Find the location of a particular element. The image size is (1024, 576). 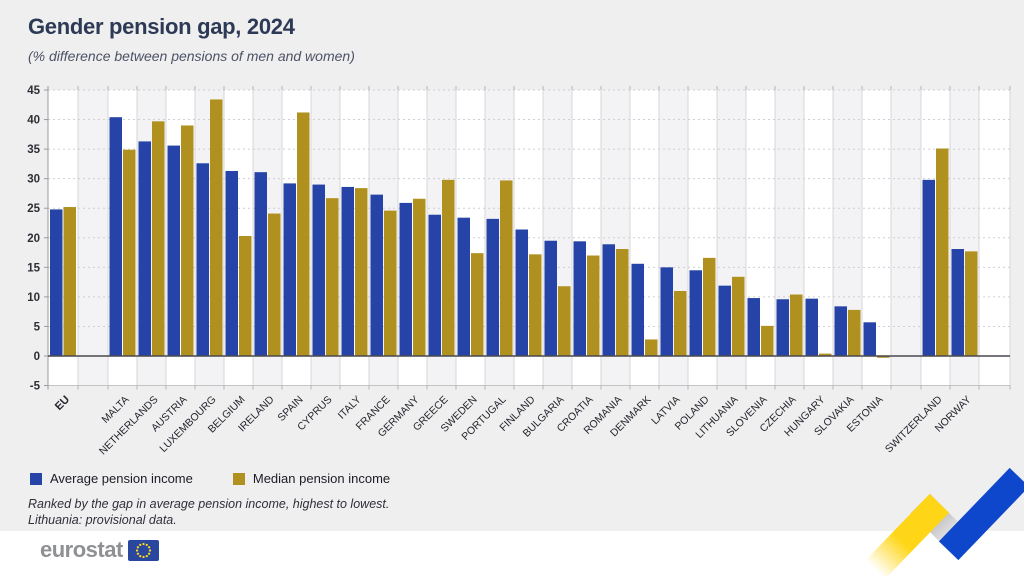

bar-median-EU is located at coordinates (69, 281).